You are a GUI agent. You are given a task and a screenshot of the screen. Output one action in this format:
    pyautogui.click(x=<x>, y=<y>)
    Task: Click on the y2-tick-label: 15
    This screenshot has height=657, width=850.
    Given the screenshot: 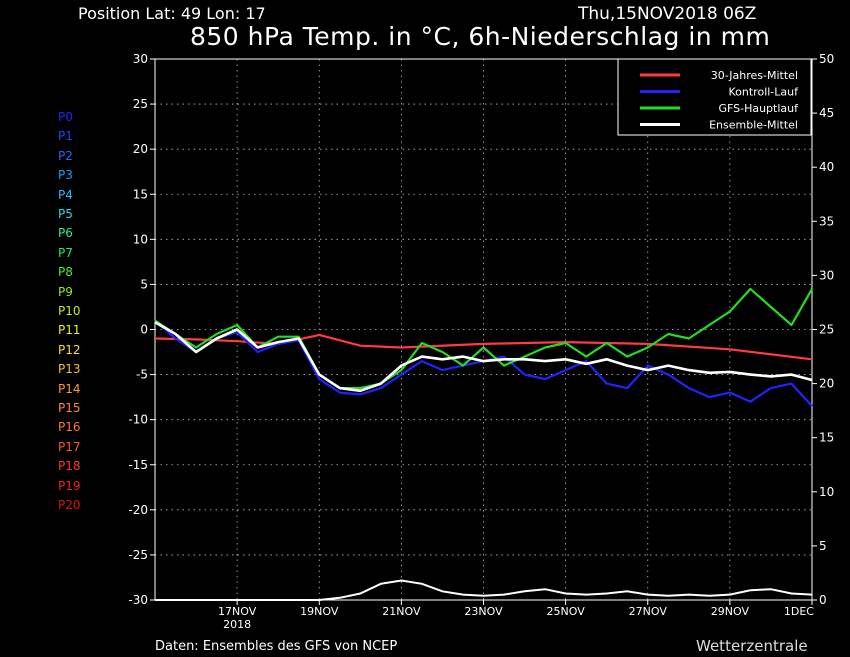 What is the action you would take?
    pyautogui.click(x=826, y=438)
    